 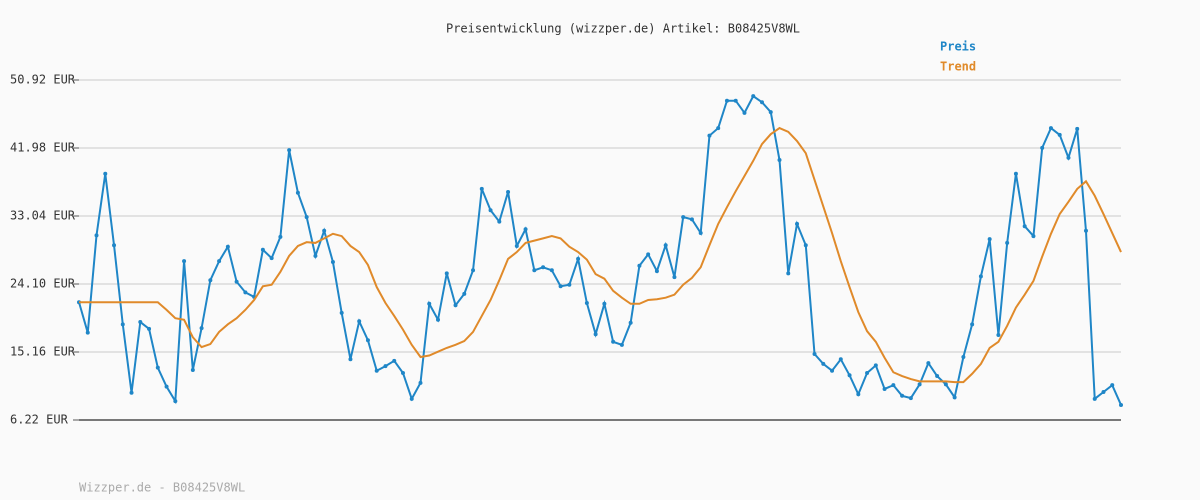 I want to click on y-tick-label: 24.10 EUR, so click(x=43, y=284).